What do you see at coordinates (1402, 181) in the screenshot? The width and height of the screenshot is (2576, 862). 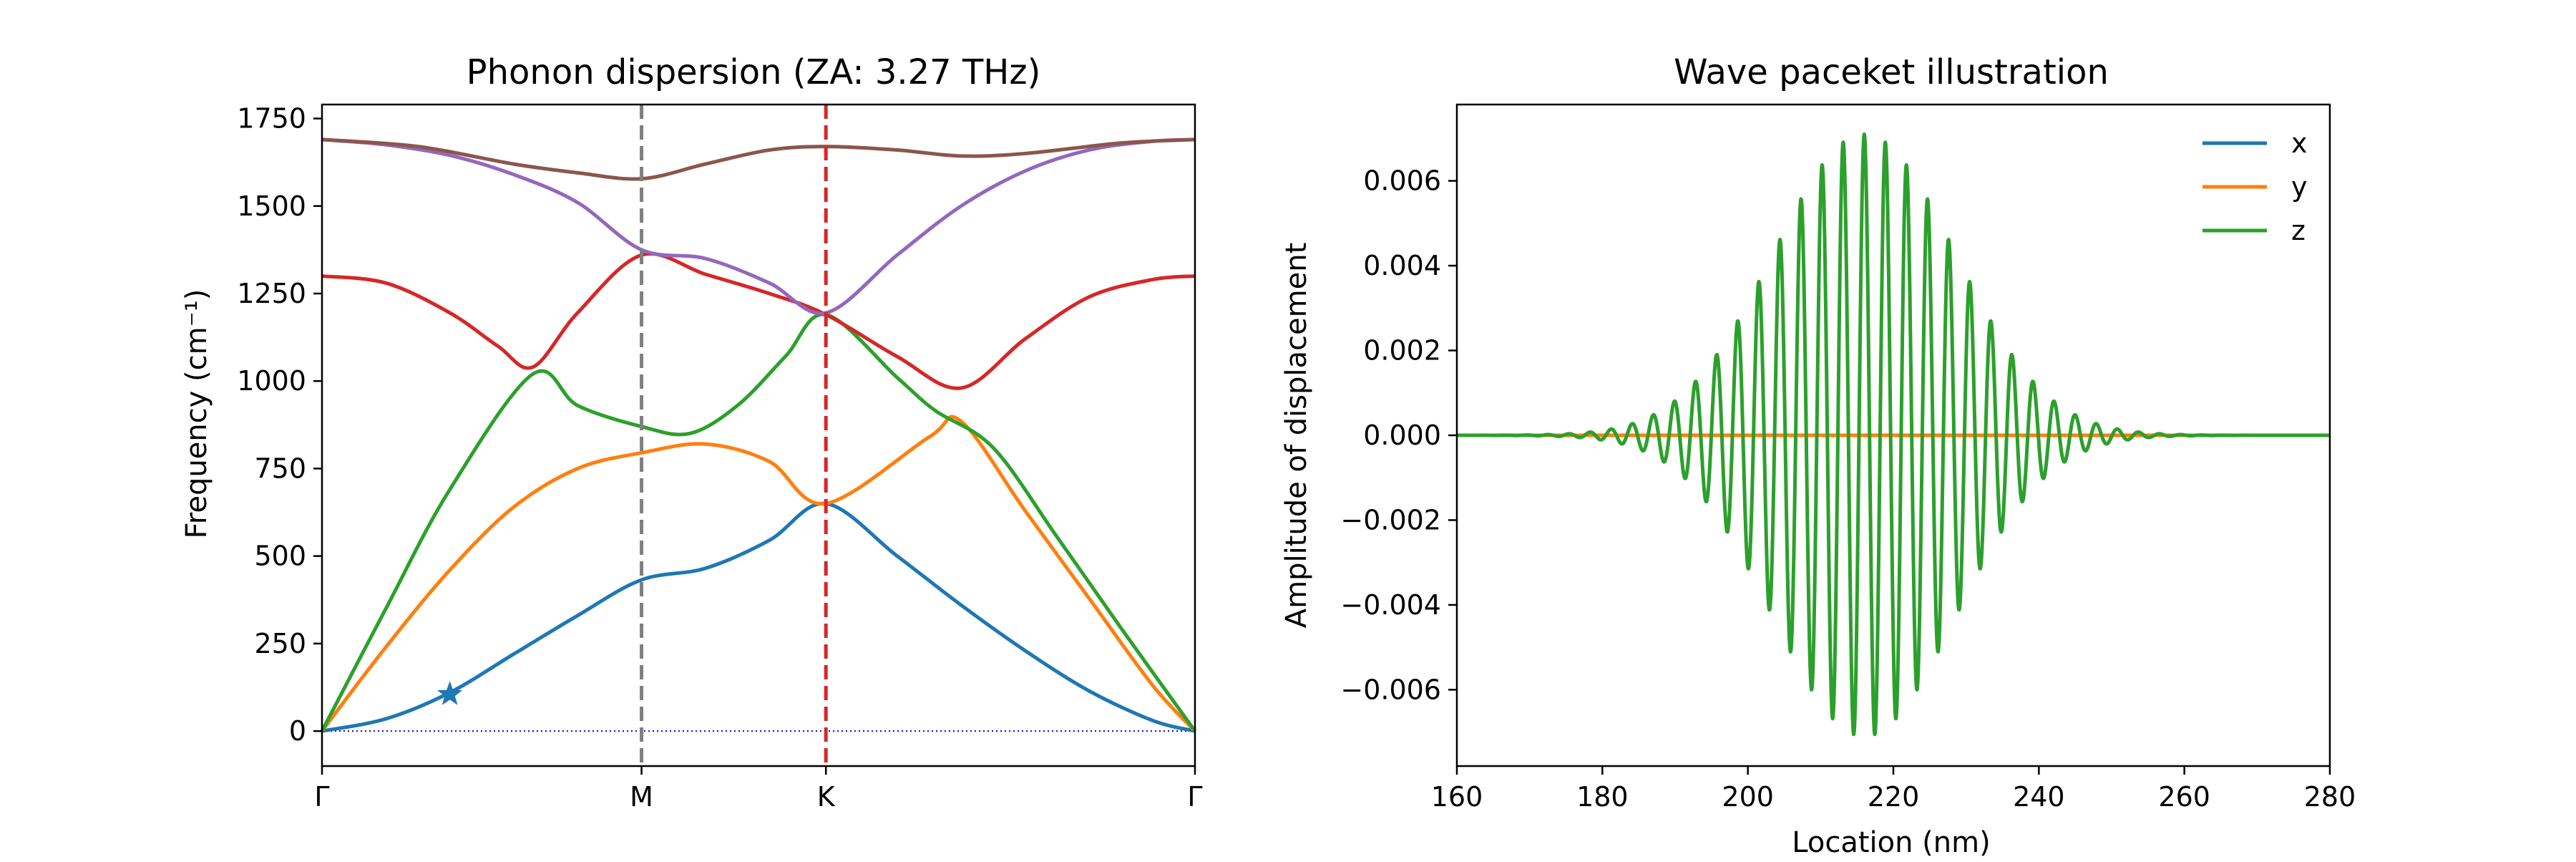 I see `y-tick-label: 0.006` at bounding box center [1402, 181].